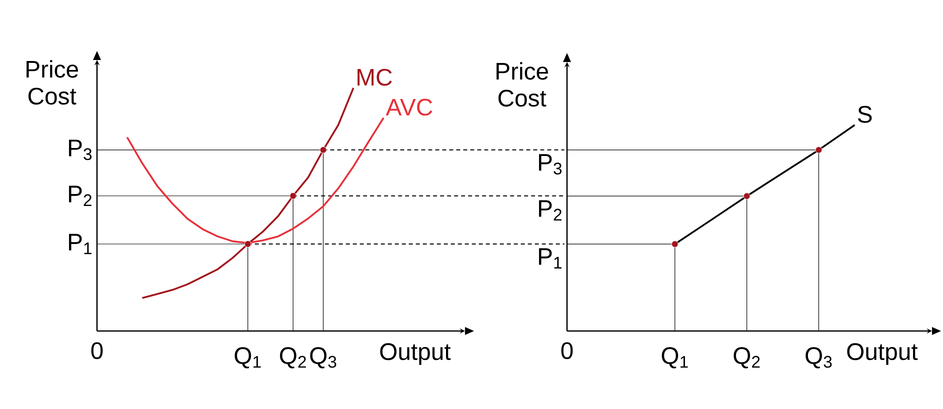  What do you see at coordinates (375, 77) in the screenshot?
I see `series-label: MC` at bounding box center [375, 77].